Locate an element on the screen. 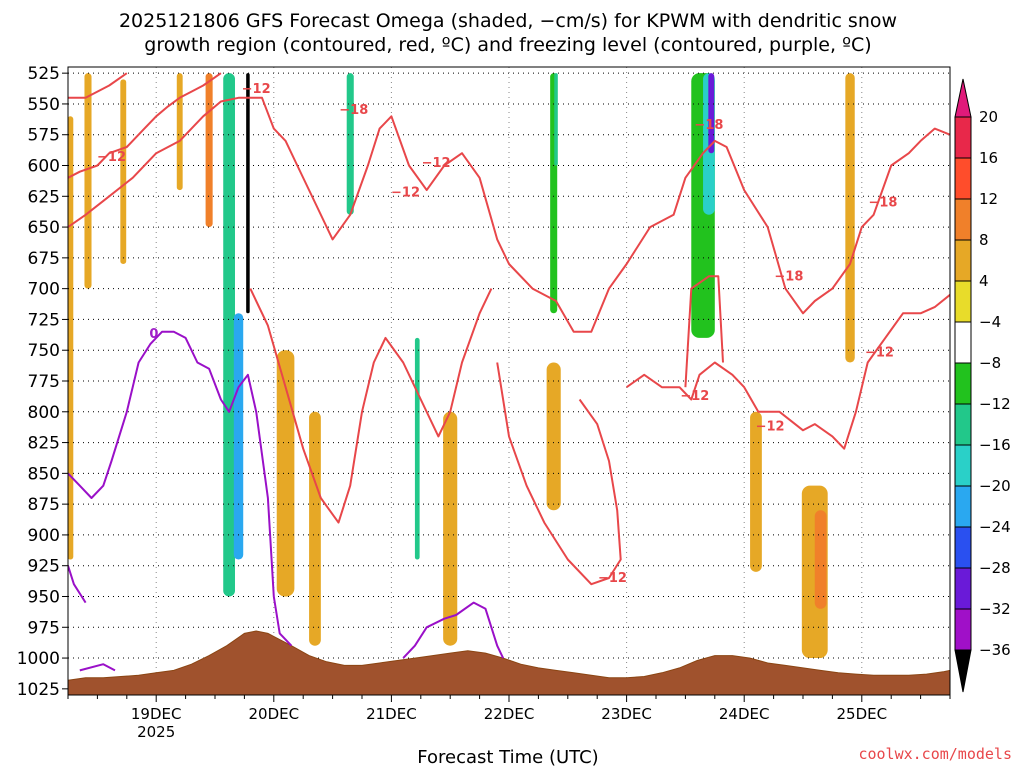 This screenshot has width=1024, height=768. colorbar-label: −16 is located at coordinates (995, 445).